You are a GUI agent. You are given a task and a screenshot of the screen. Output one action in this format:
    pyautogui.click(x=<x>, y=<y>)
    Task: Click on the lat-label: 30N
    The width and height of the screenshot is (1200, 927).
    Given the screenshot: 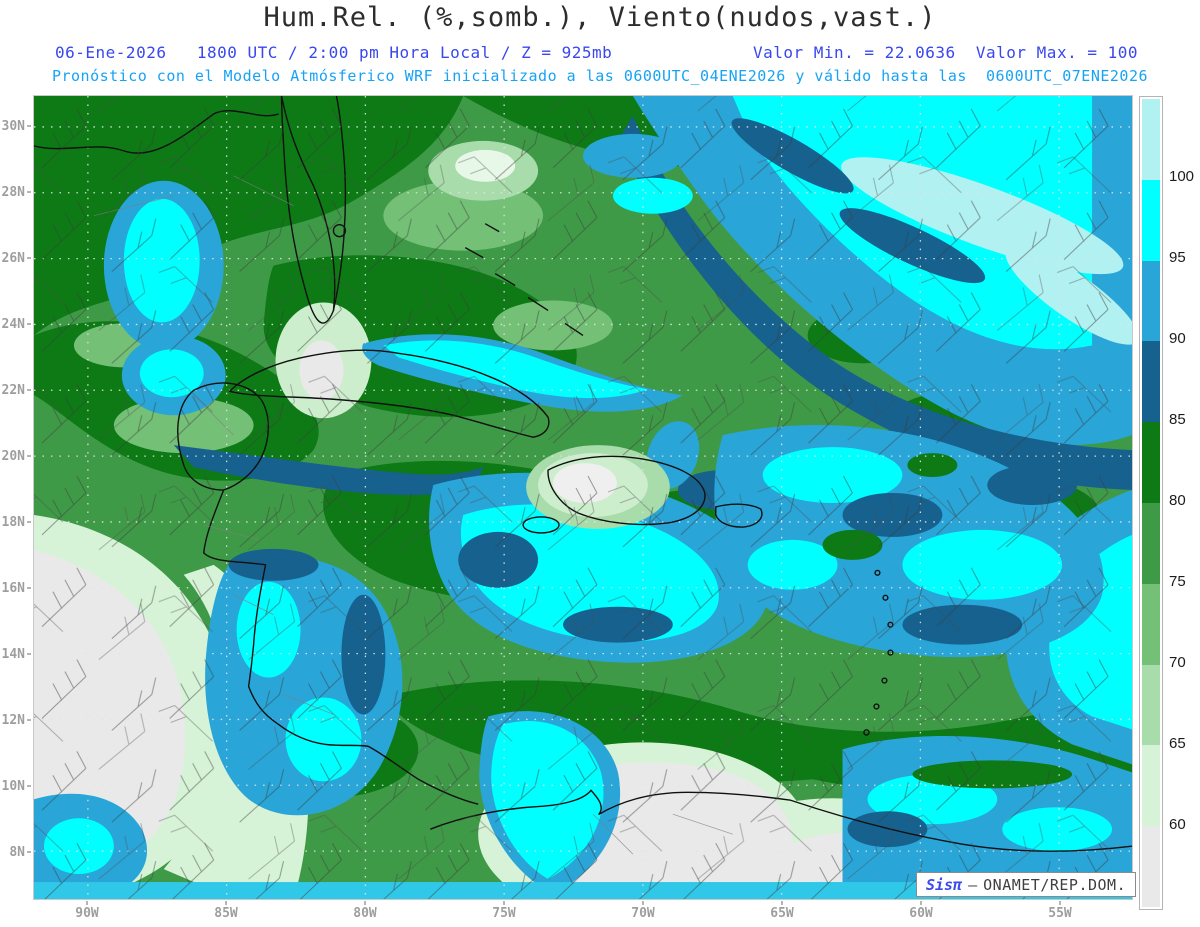 What is the action you would take?
    pyautogui.click(x=15, y=126)
    